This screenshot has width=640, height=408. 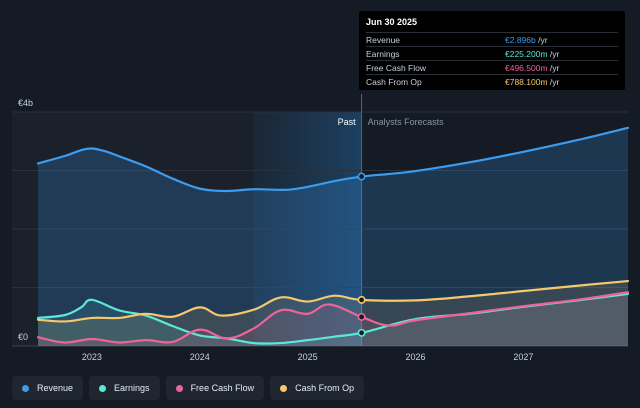 What do you see at coordinates (361, 332) in the screenshot?
I see `series-marker-earnings` at bounding box center [361, 332].